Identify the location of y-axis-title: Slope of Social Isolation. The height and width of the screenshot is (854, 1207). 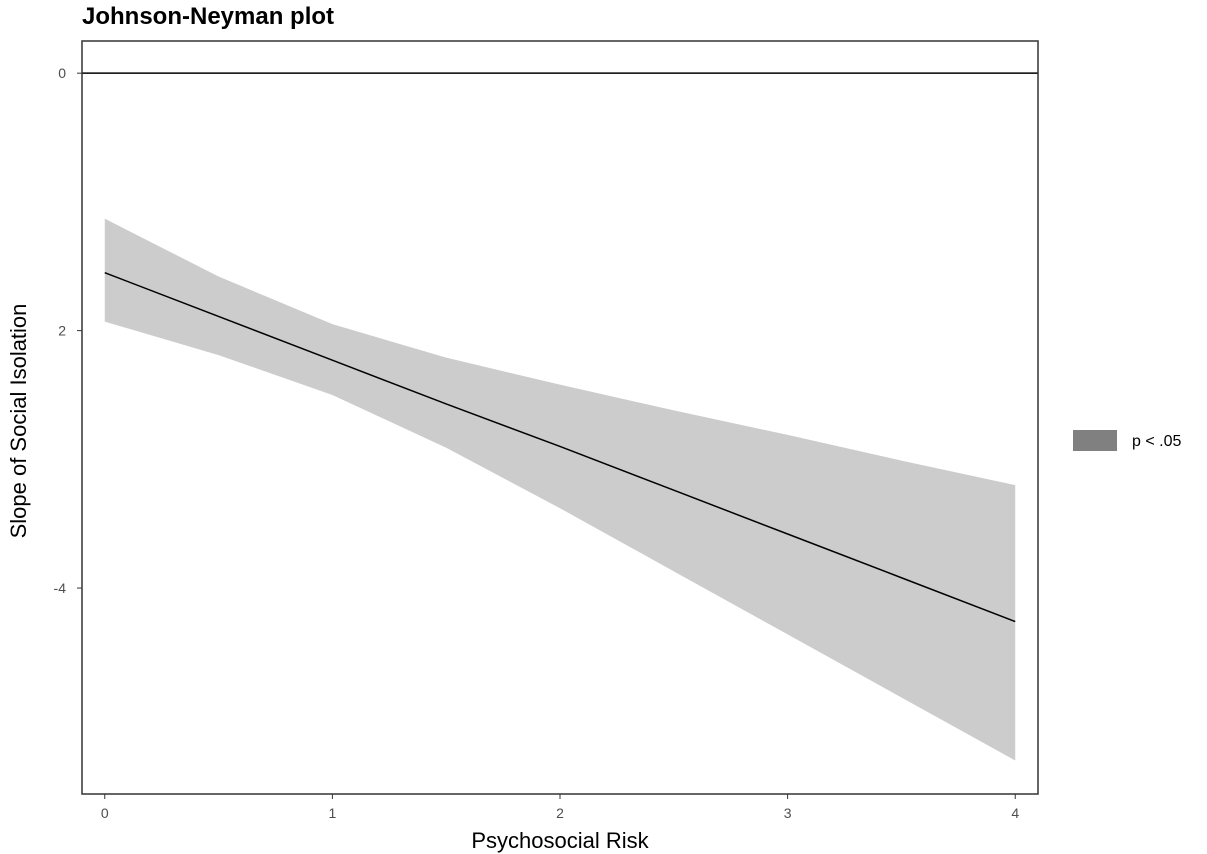
(18, 421).